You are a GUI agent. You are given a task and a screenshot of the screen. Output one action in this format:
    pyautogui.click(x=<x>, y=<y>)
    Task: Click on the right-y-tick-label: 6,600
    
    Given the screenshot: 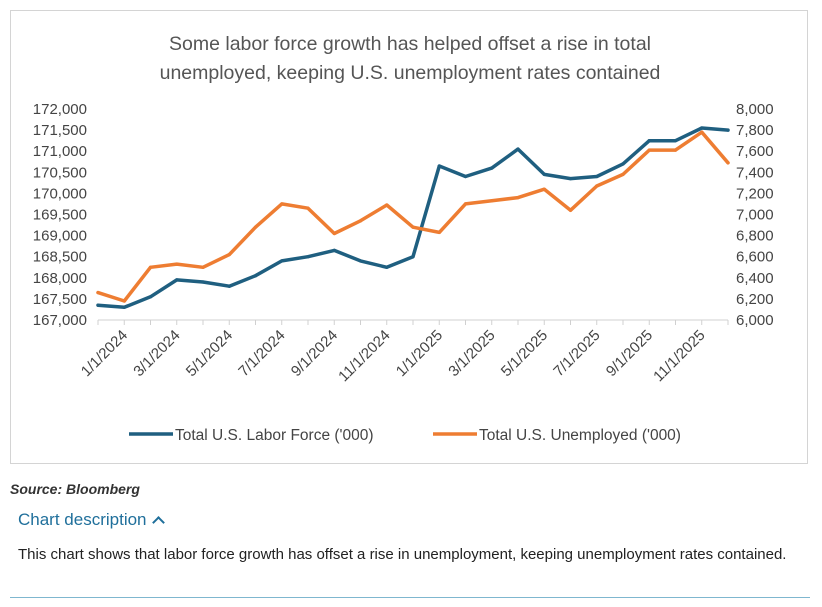 What is the action you would take?
    pyautogui.click(x=755, y=257)
    